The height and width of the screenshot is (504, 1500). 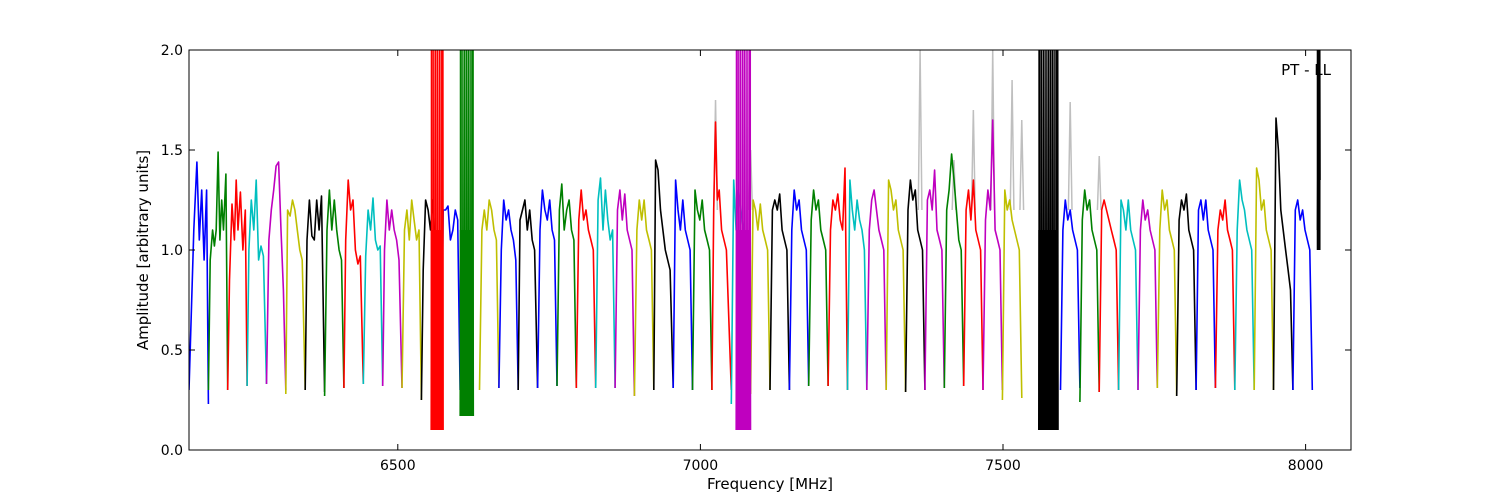 I want to click on y-axis-label: Amplitude [arbitrary units], so click(x=143, y=250).